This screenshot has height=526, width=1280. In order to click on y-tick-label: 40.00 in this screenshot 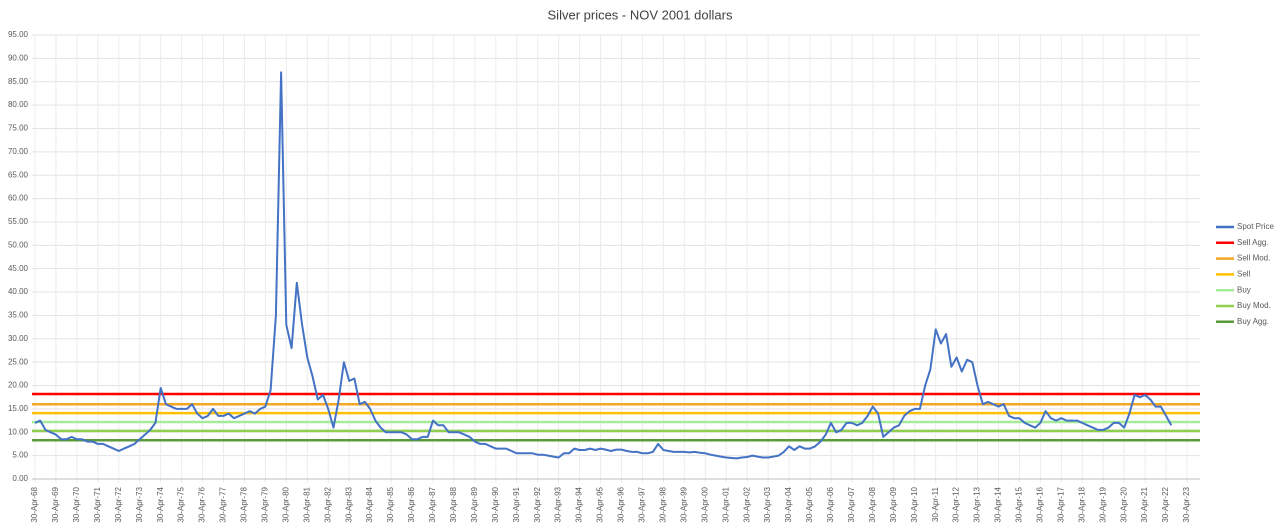, I will do `click(18, 291)`.